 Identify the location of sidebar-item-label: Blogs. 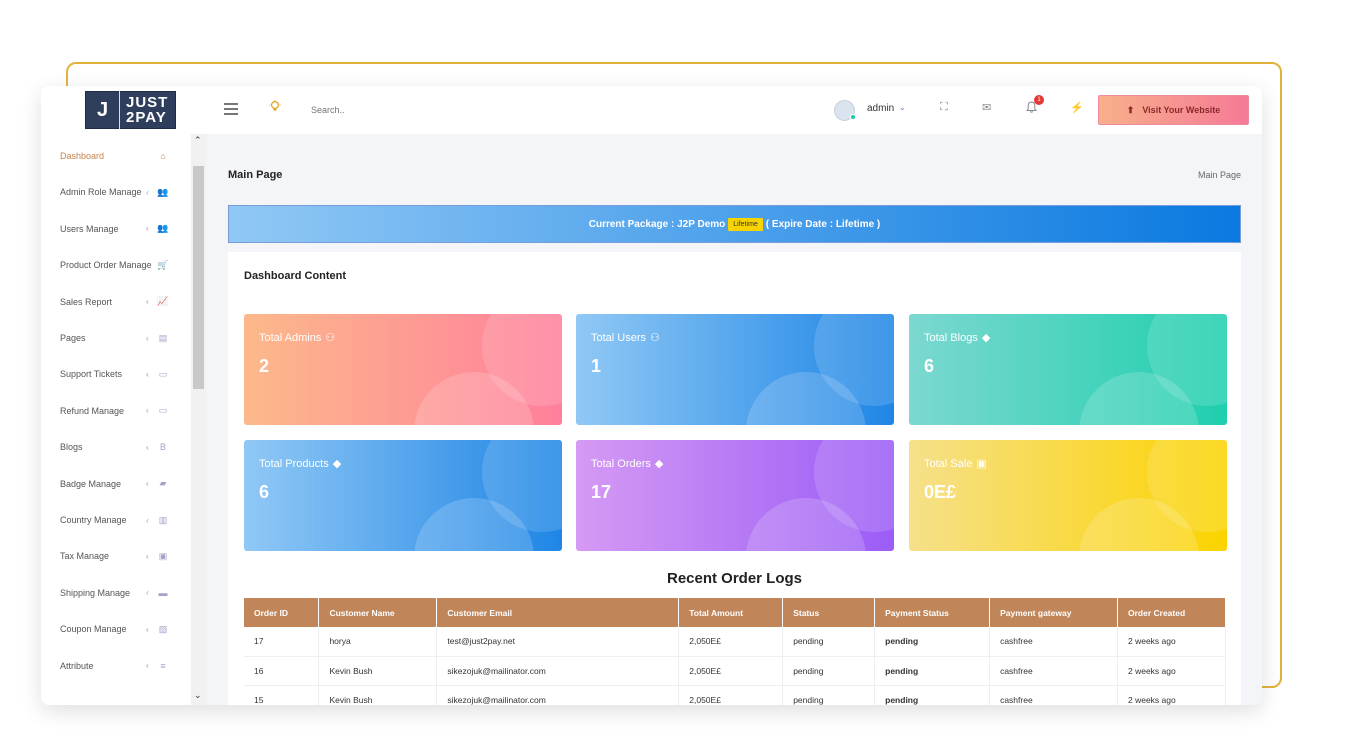
(71, 447).